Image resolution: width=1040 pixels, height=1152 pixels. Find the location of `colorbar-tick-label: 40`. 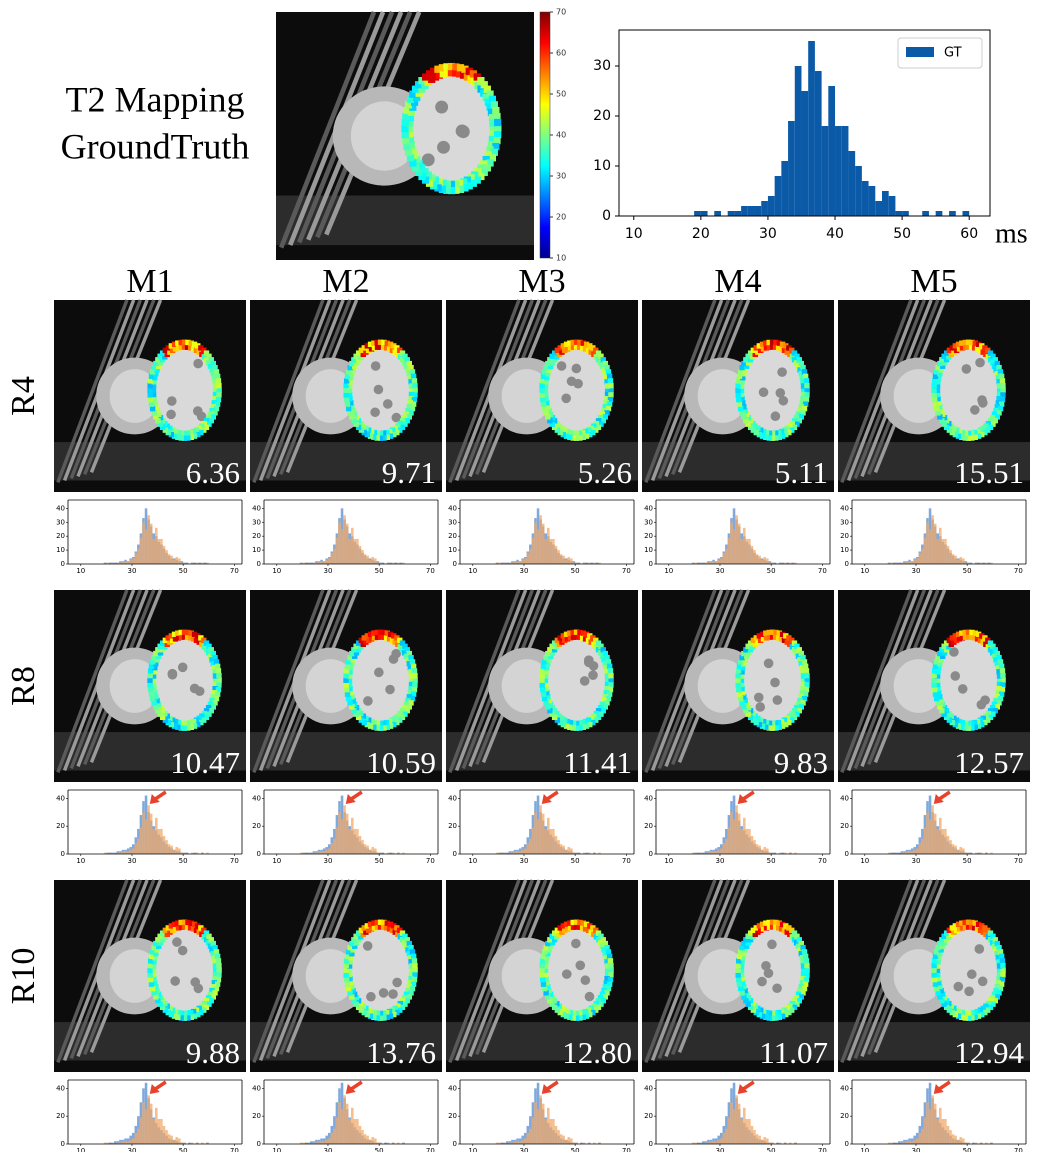

colorbar-tick-label: 40 is located at coordinates (561, 135).